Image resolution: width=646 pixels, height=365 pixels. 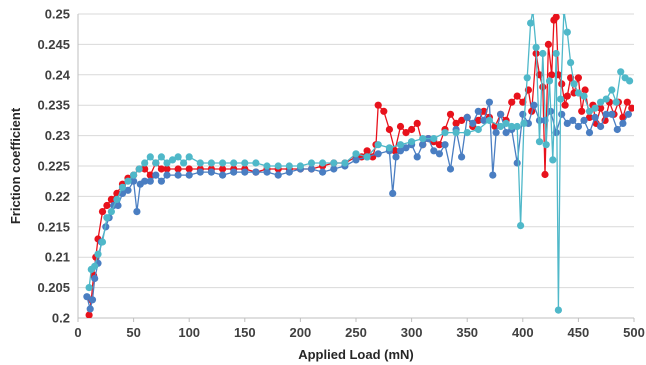 I want to click on x-tick-label: 300, so click(x=412, y=332).